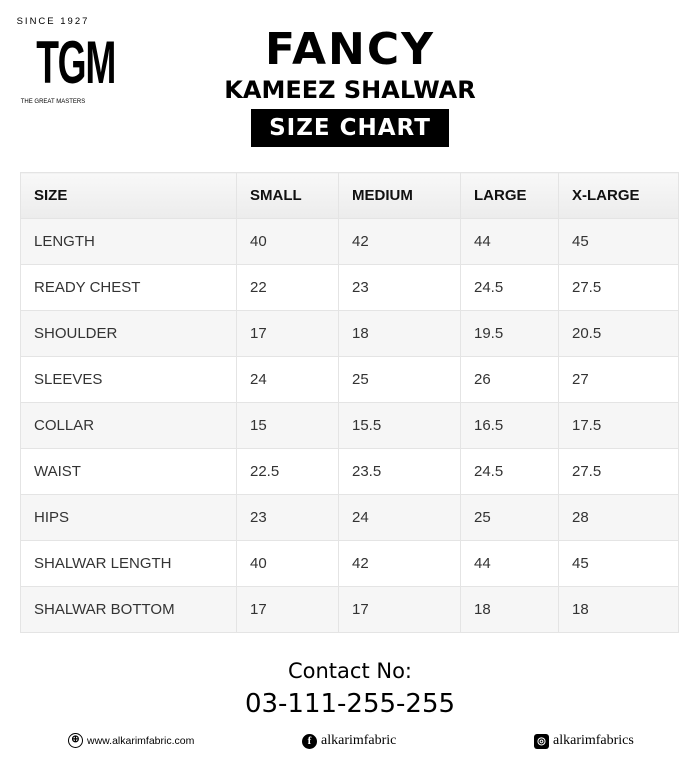  I want to click on globe-icon: ⊕, so click(75, 740).